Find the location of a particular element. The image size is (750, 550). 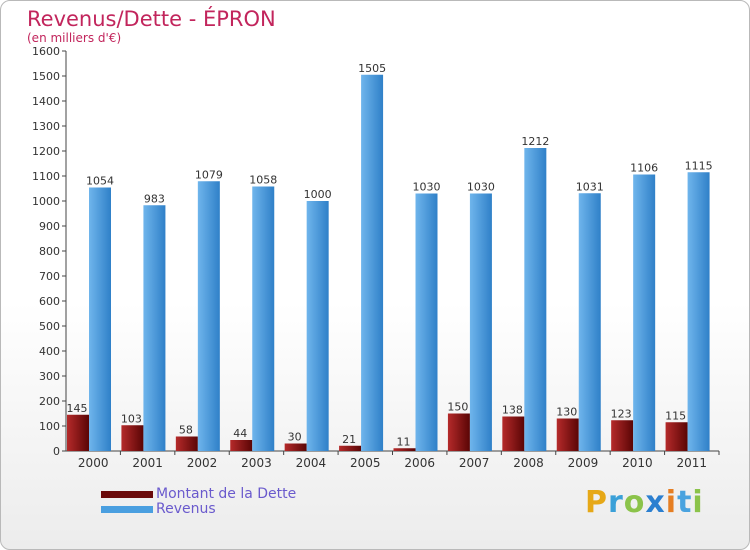

data-label-revenue: 1054 is located at coordinates (100, 181).